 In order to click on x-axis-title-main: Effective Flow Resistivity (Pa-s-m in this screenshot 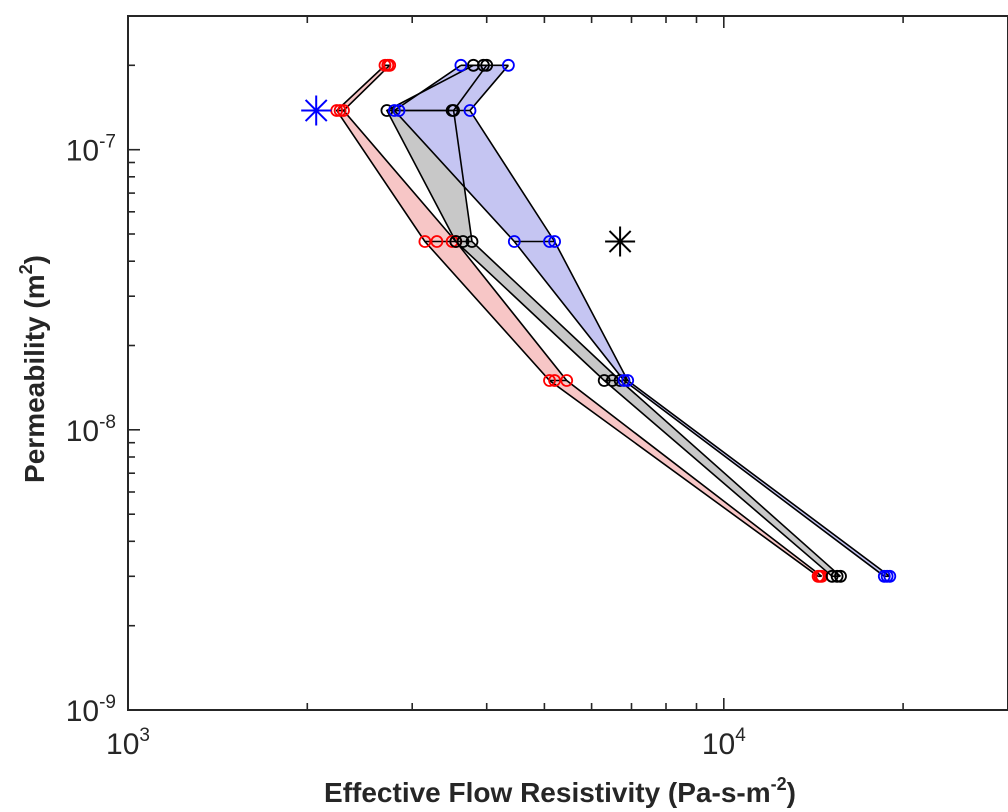, I will do `click(547, 792)`.